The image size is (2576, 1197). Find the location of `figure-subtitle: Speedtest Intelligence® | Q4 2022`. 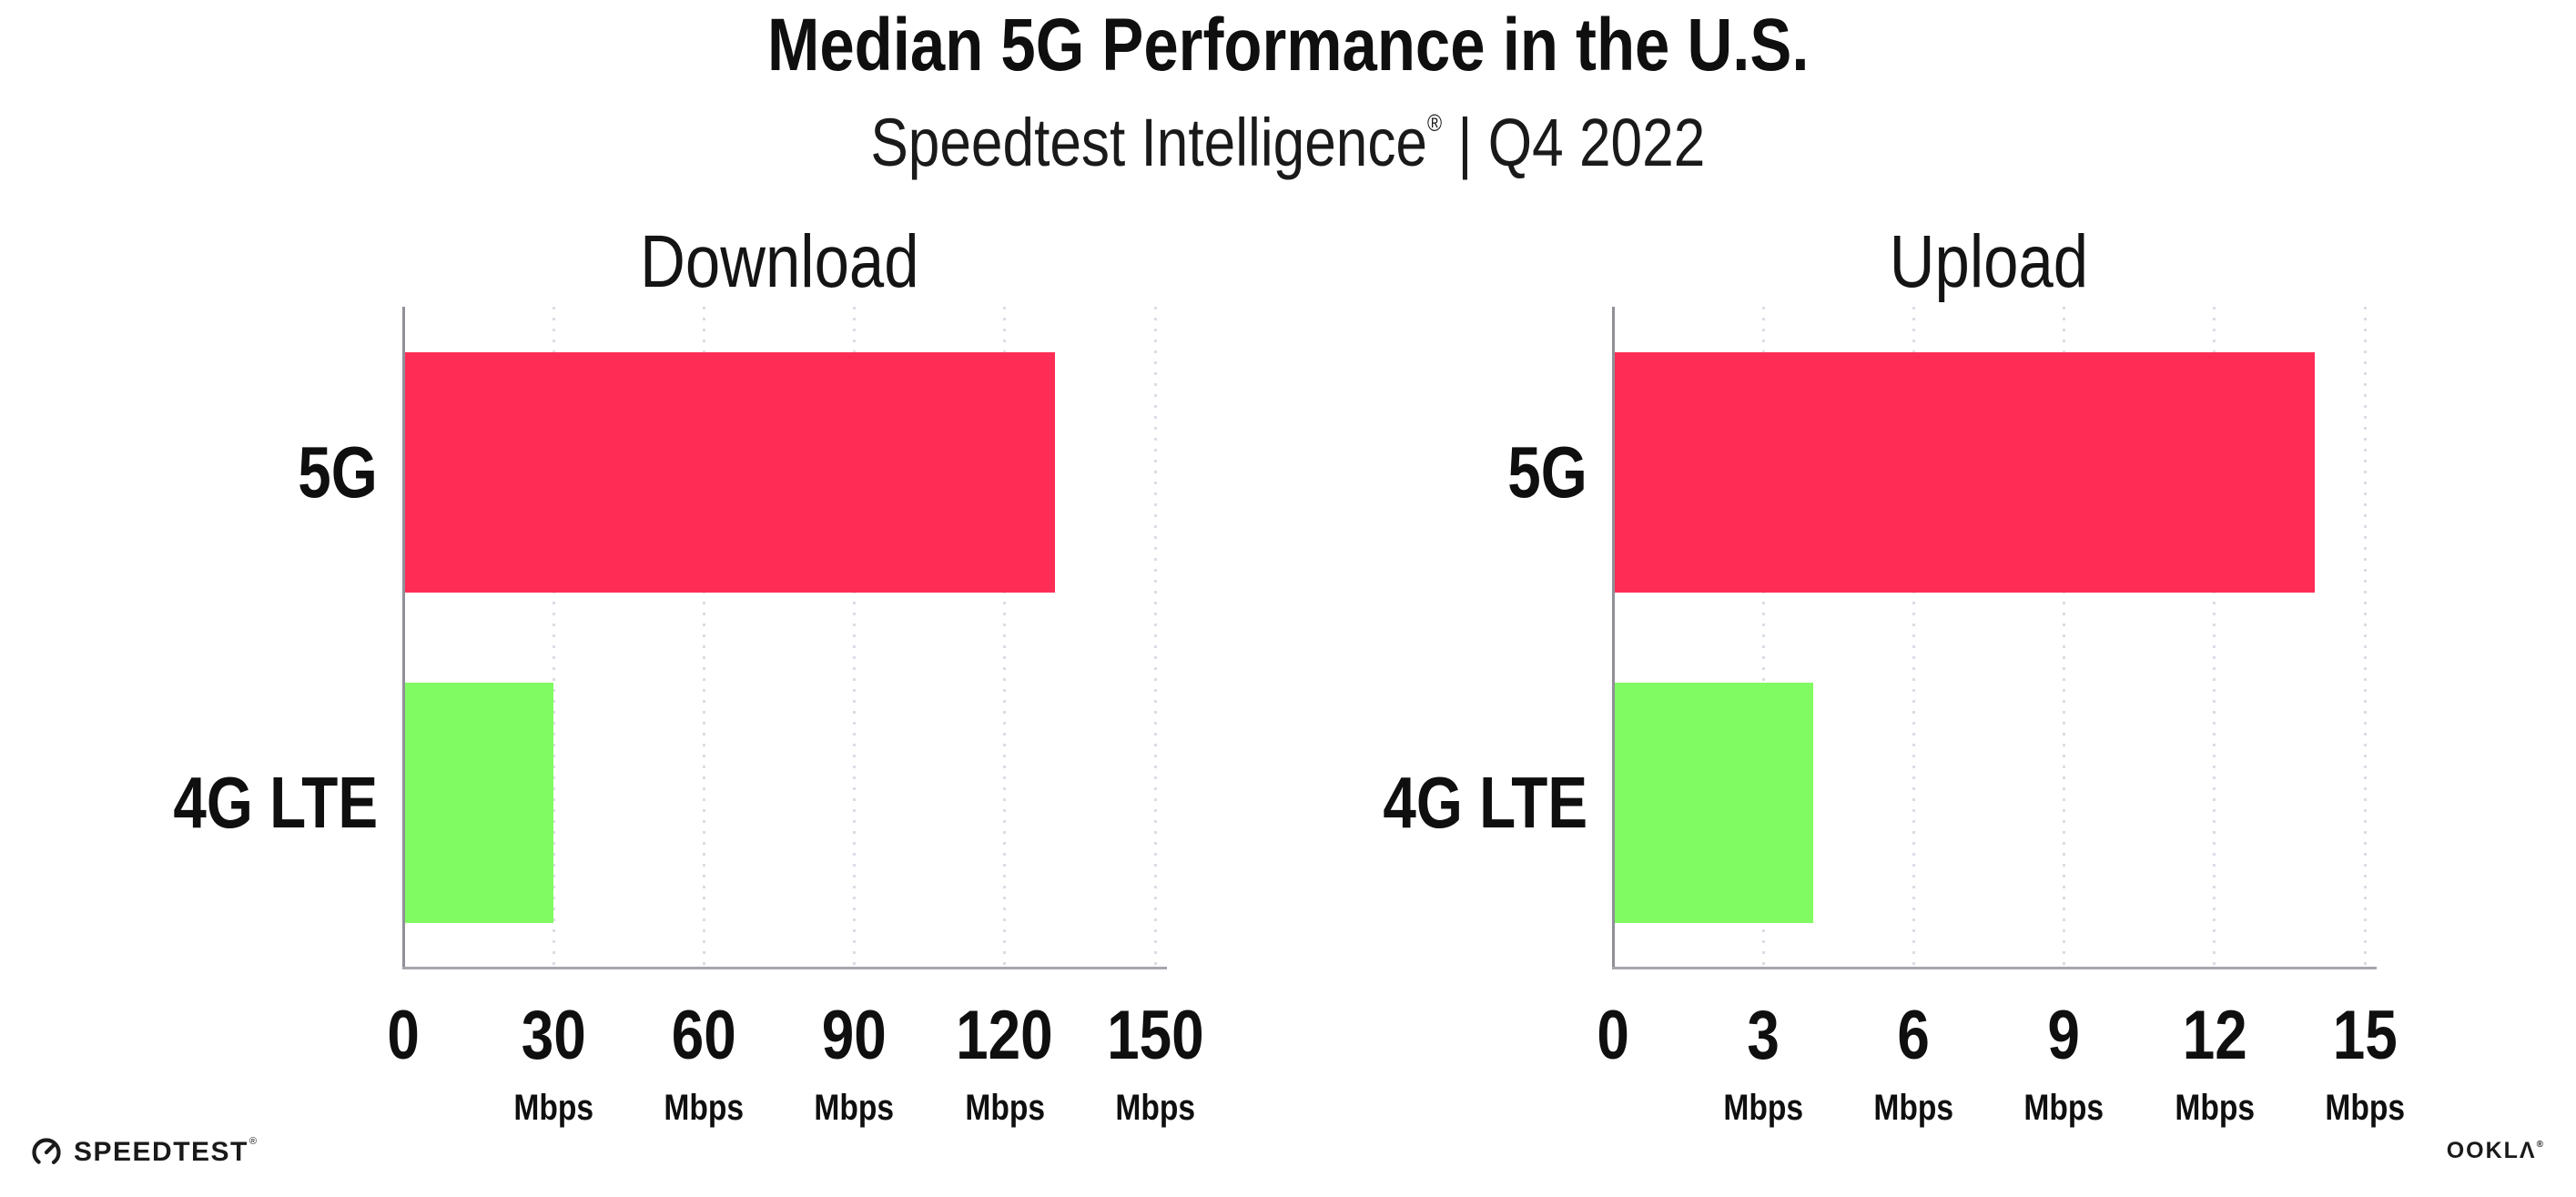

figure-subtitle: Speedtest Intelligence® | Q4 2022 is located at coordinates (1288, 131).